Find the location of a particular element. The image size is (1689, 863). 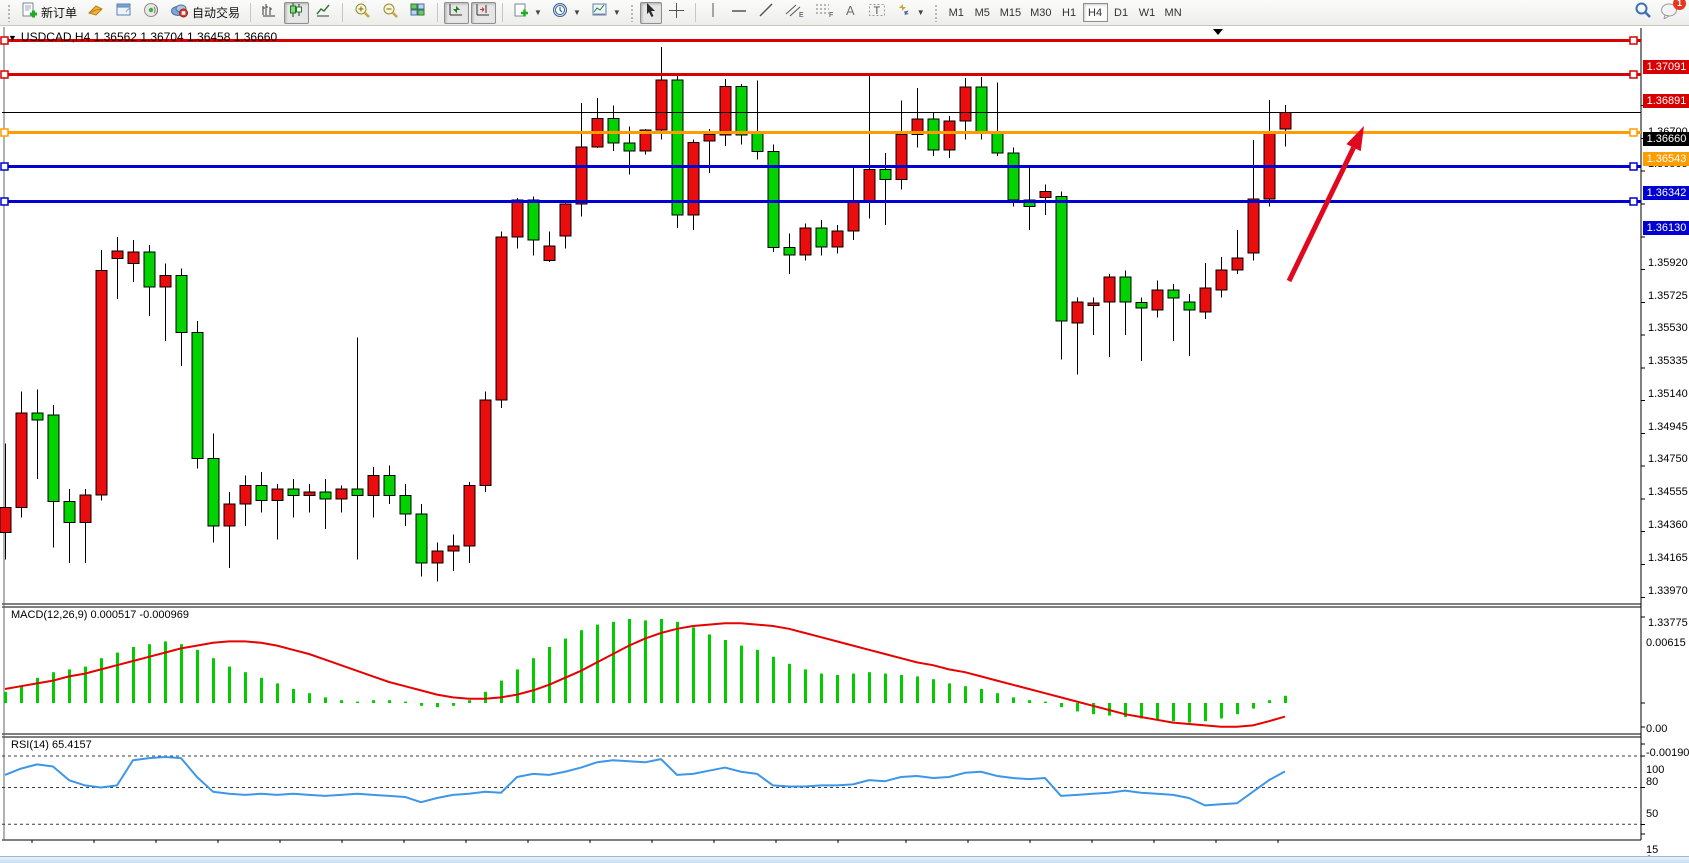

price-level-badge: 1.36130 is located at coordinates (1666, 228).